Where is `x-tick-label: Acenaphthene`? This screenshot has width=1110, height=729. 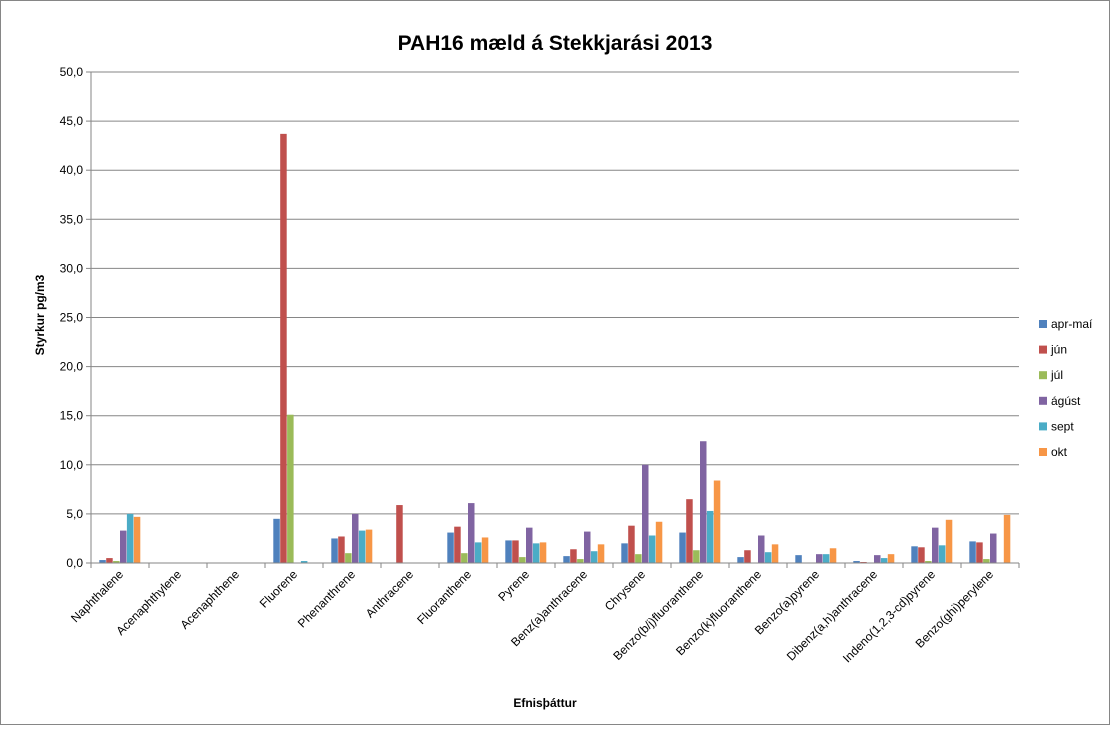 x-tick-label: Acenaphthene is located at coordinates (209, 599).